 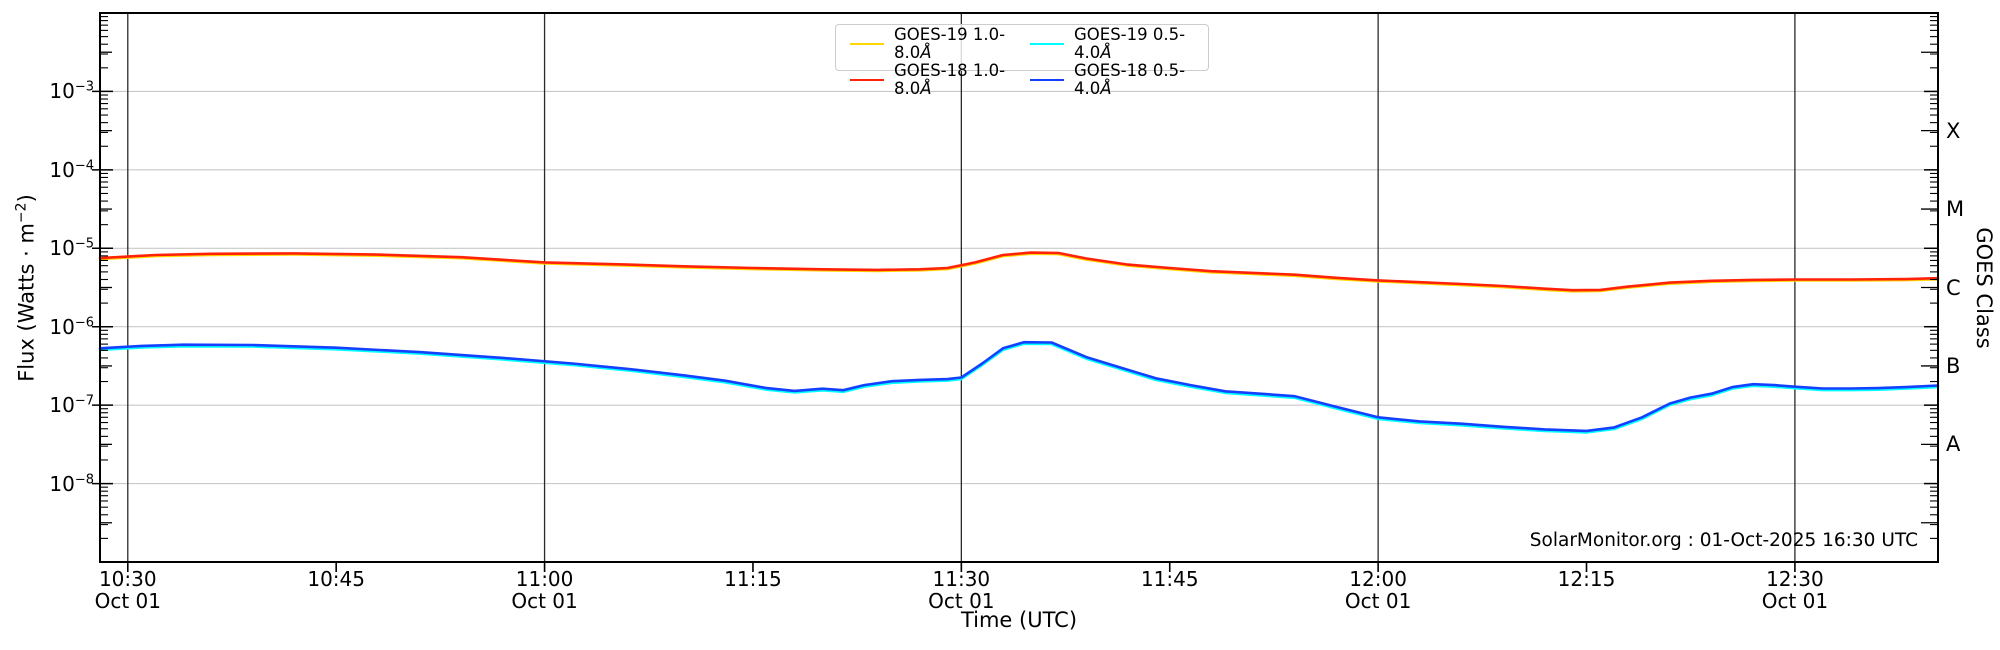 I want to click on series-goes-19-0.5-4.0-, so click(x=1019, y=388).